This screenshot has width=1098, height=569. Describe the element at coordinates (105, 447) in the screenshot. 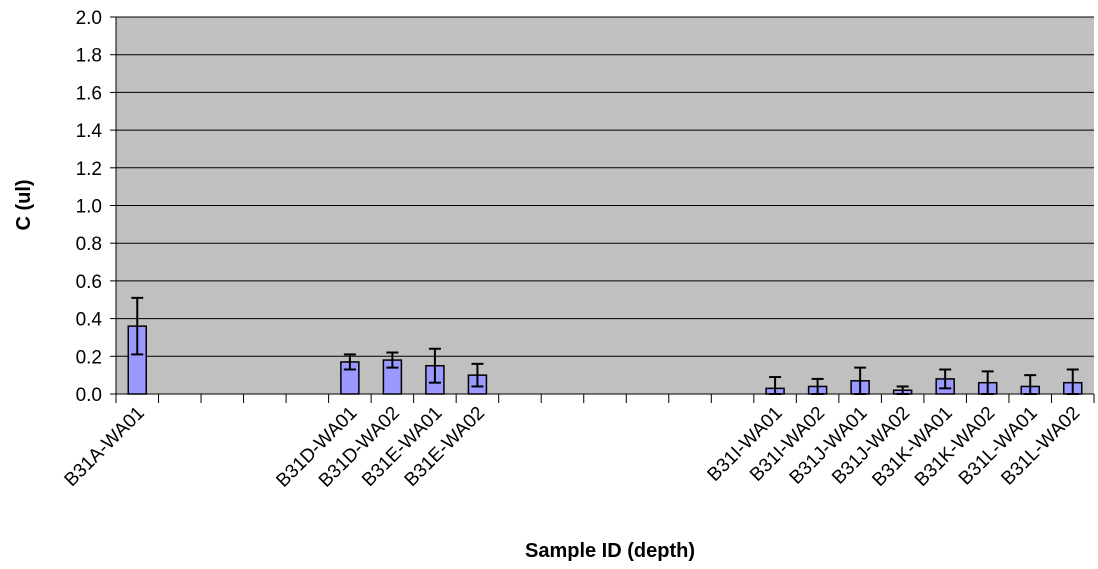

I see `x-tick-label: B31A-WA01` at that location.